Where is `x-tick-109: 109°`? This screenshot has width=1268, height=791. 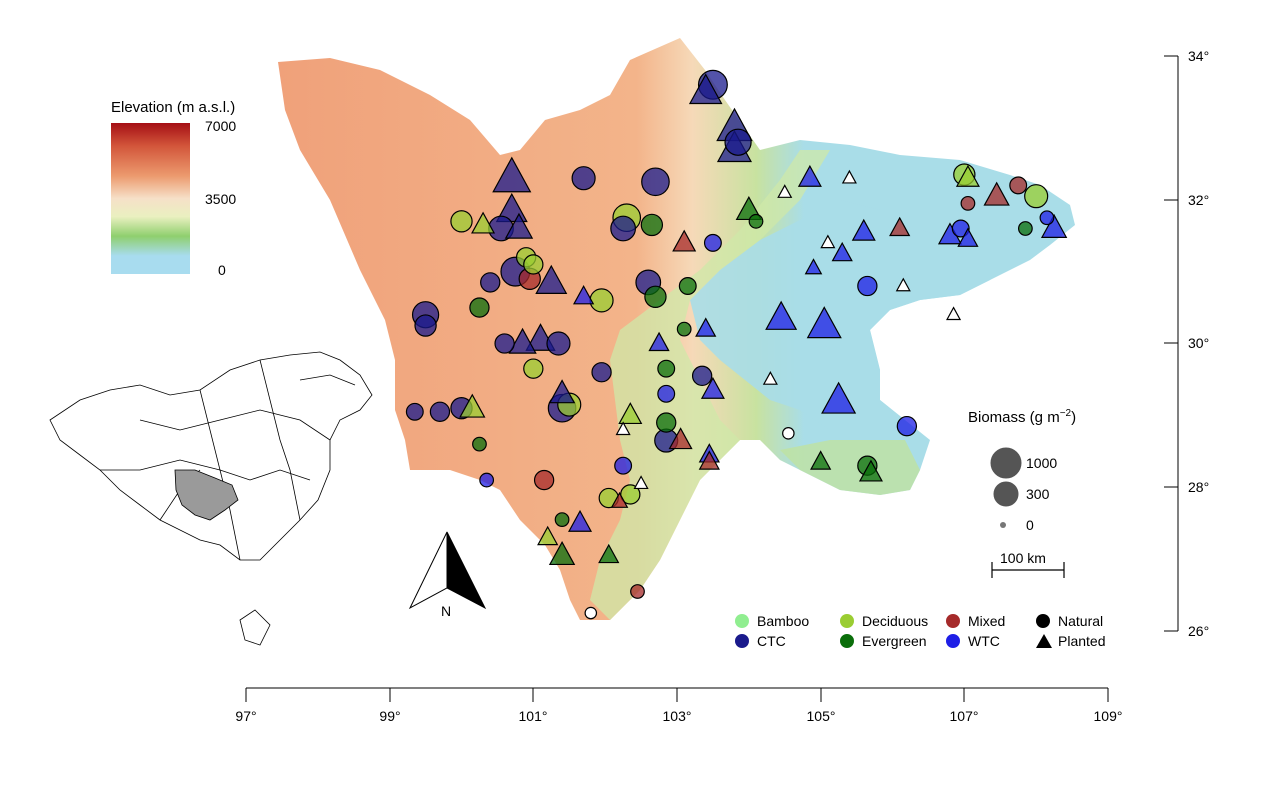 x-tick-109: 109° is located at coordinates (1108, 716).